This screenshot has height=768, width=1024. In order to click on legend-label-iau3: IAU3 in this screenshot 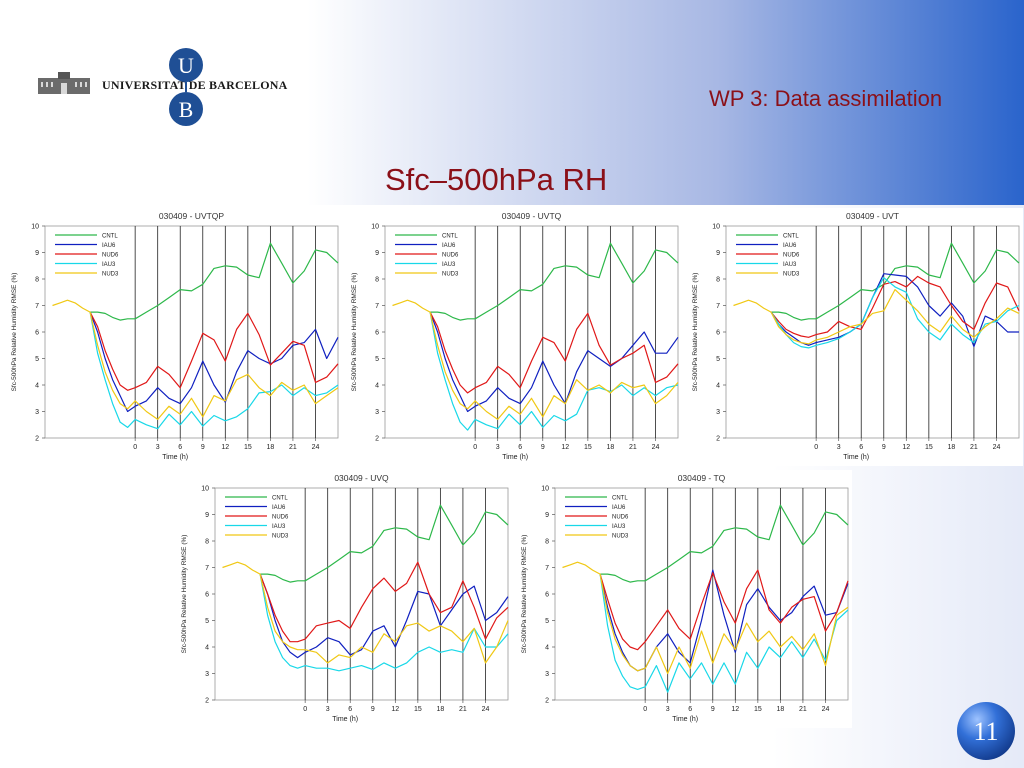, I will do `click(109, 265)`.